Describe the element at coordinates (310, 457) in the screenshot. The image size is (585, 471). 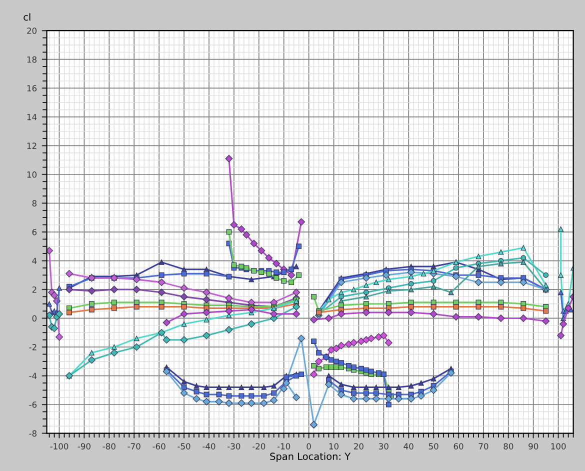
I see `x-axis-title: Span Location: Y` at that location.